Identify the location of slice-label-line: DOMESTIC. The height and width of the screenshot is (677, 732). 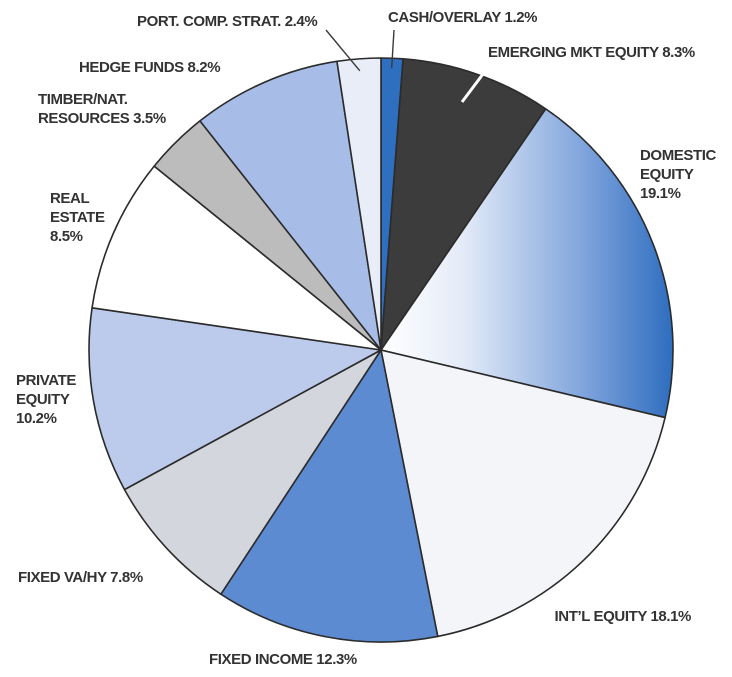
(678, 155).